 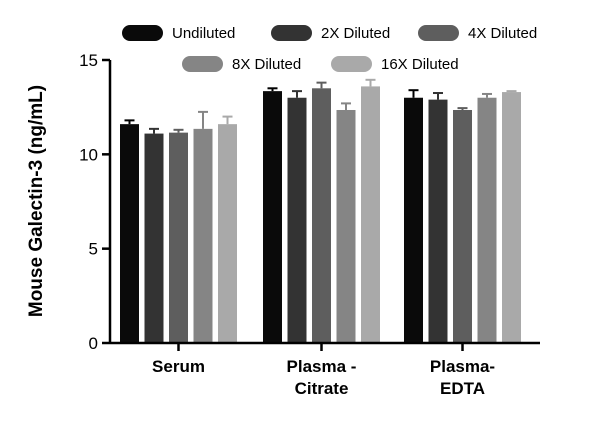 I want to click on x-tick-label: Plasma - Citrate, so click(x=322, y=377).